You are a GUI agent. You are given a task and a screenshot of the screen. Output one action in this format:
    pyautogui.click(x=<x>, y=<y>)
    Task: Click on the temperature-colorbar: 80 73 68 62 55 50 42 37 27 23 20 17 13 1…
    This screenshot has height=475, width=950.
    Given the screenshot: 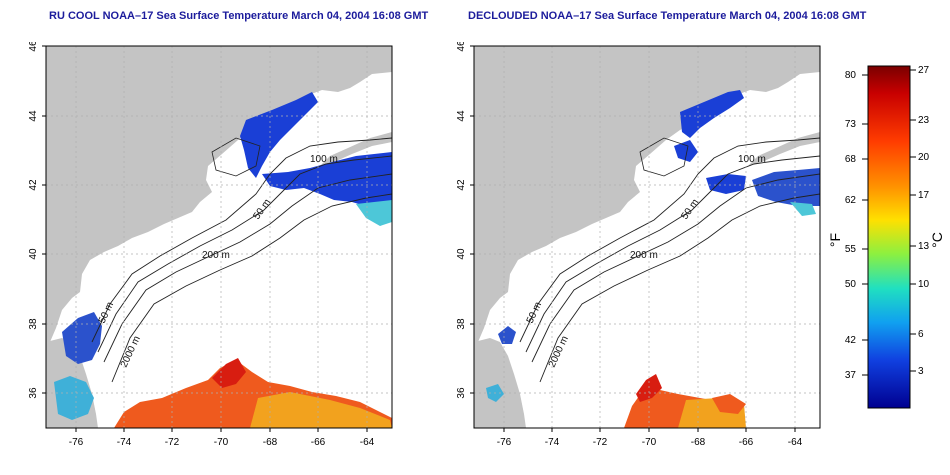 What is the action you would take?
    pyautogui.click(x=888, y=240)
    